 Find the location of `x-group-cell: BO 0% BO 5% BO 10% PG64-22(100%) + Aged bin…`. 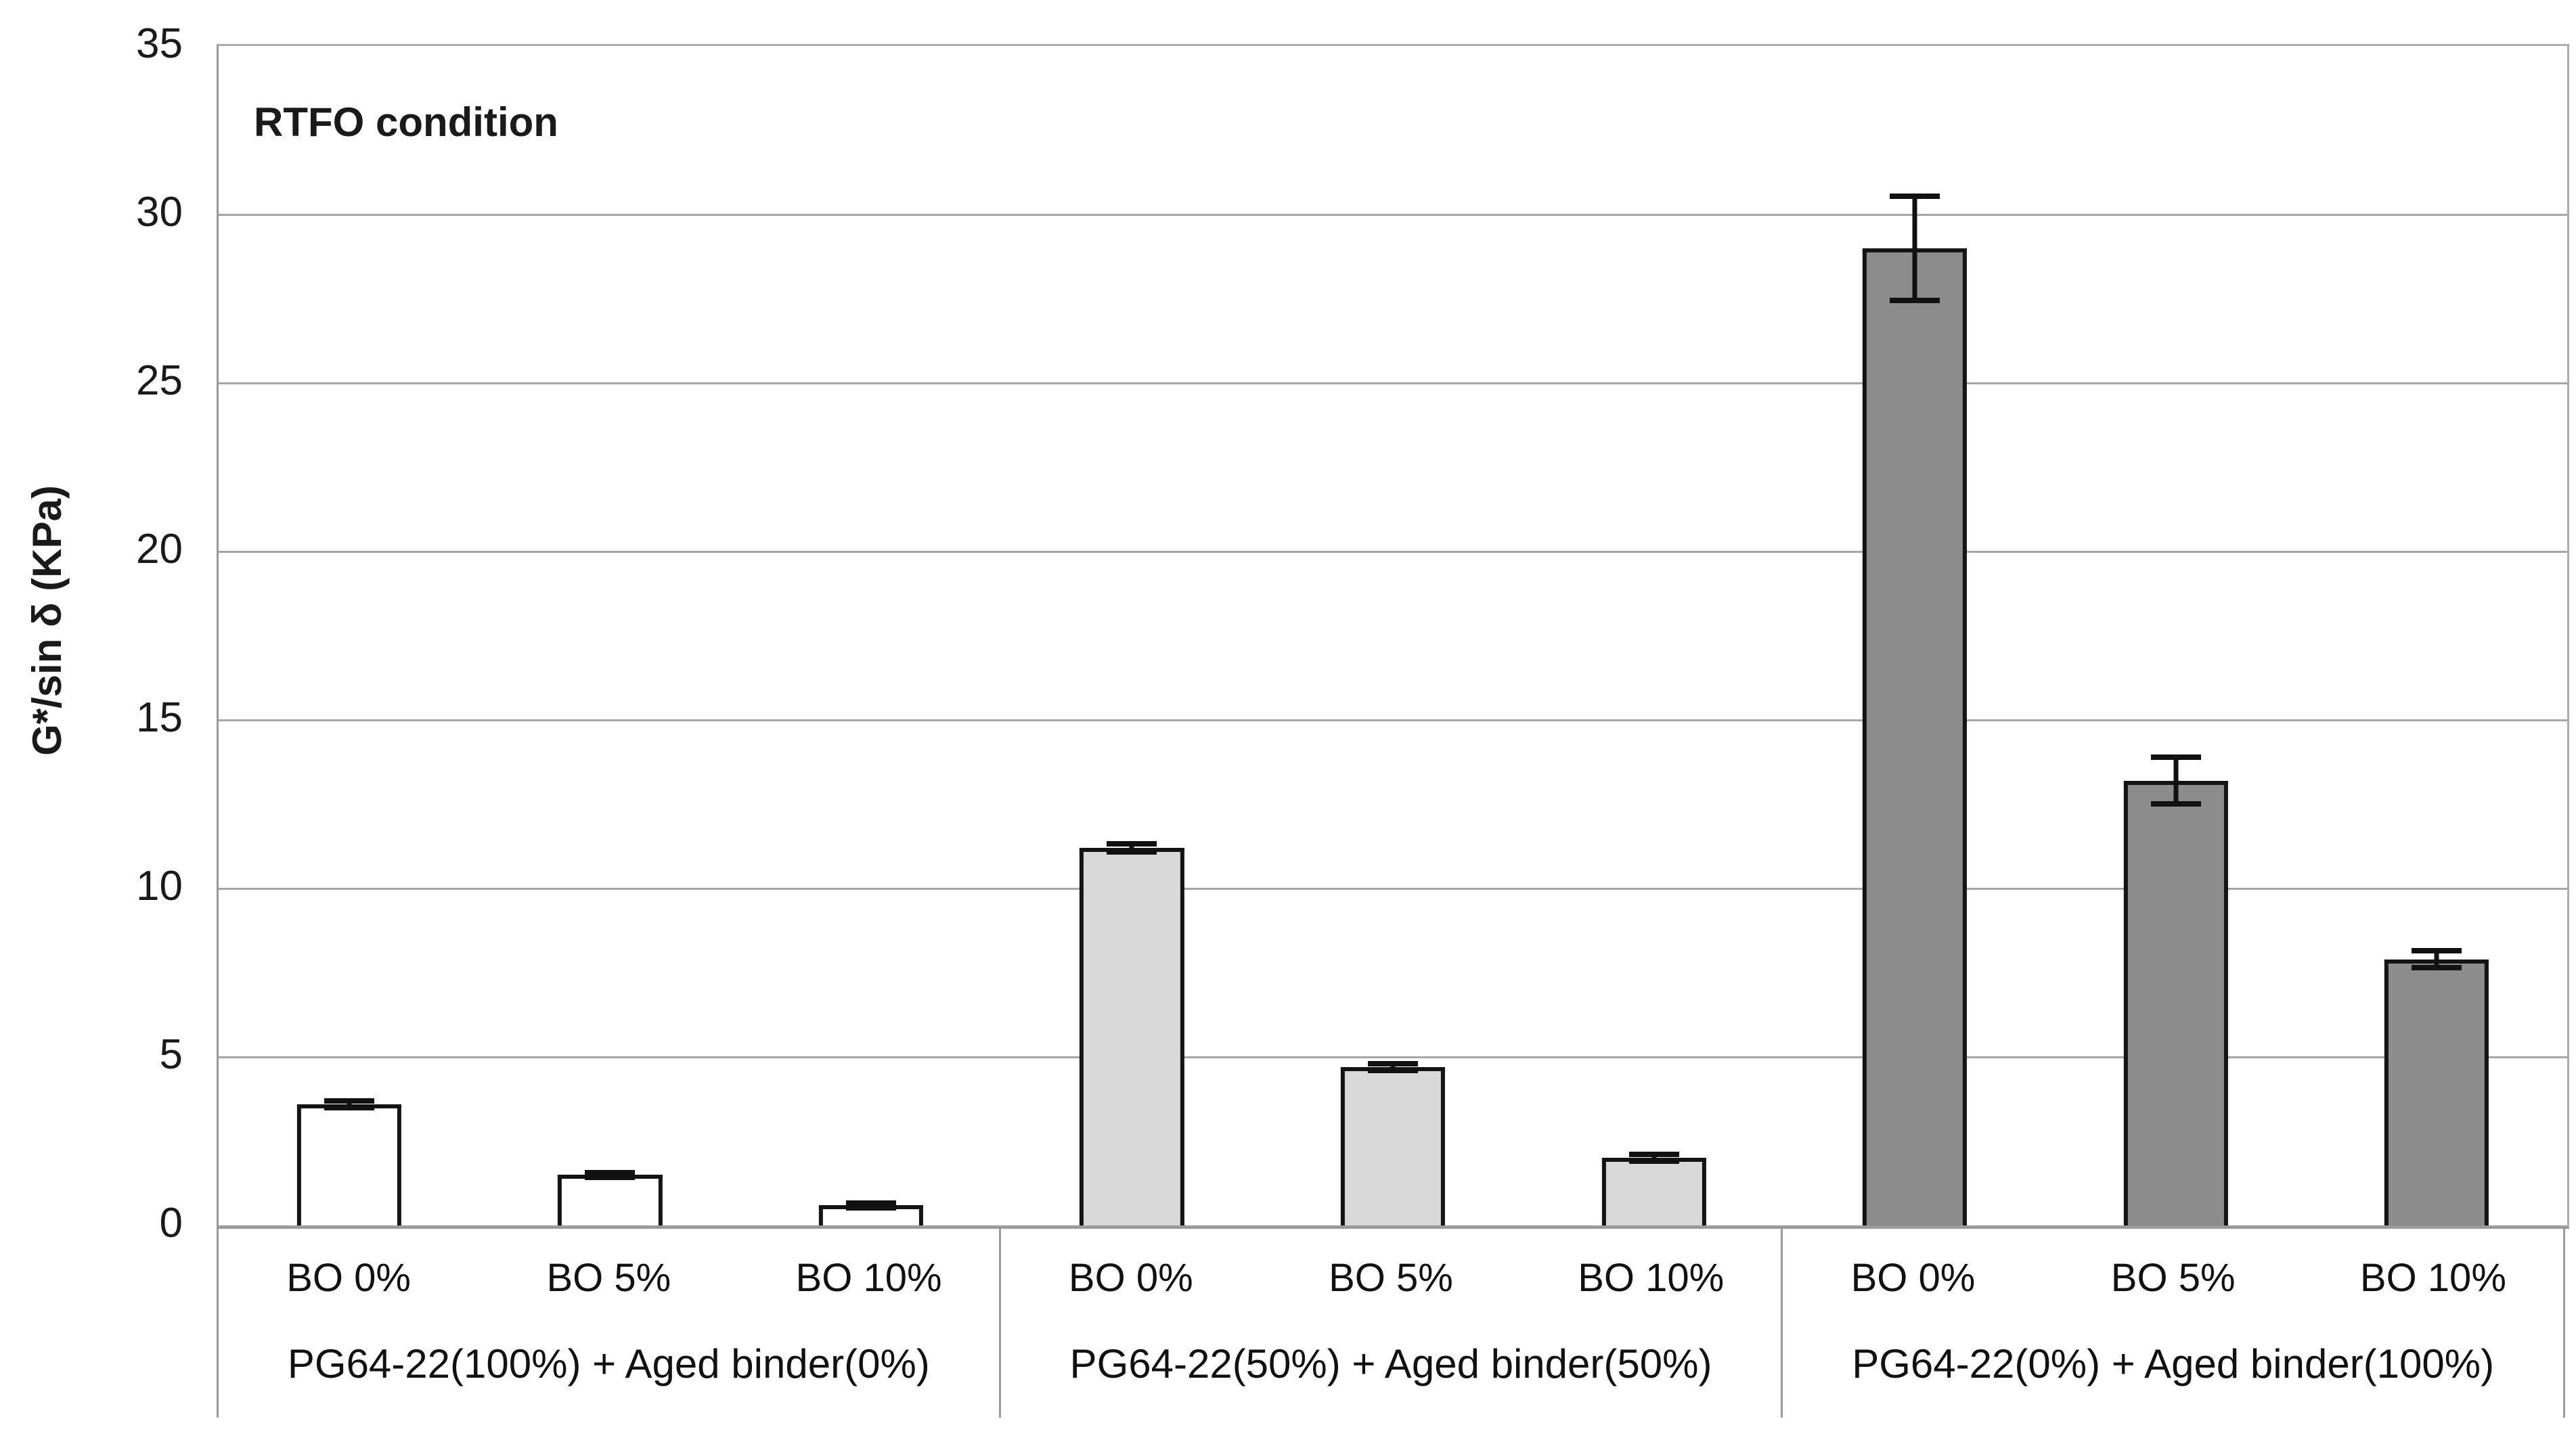

x-group-cell: BO 0% BO 5% BO 10% PG64-22(100%) + Aged bin… is located at coordinates (608, 1322).